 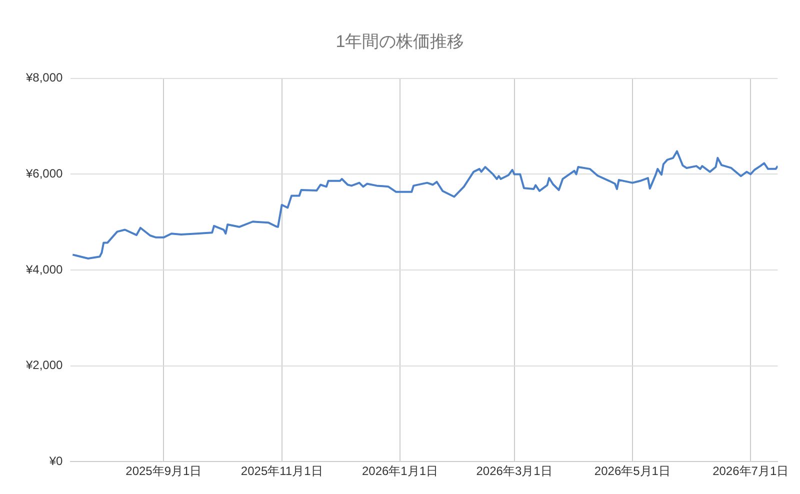 What do you see at coordinates (750, 471) in the screenshot?
I see `x-tick-label: 2026年7月1日` at bounding box center [750, 471].